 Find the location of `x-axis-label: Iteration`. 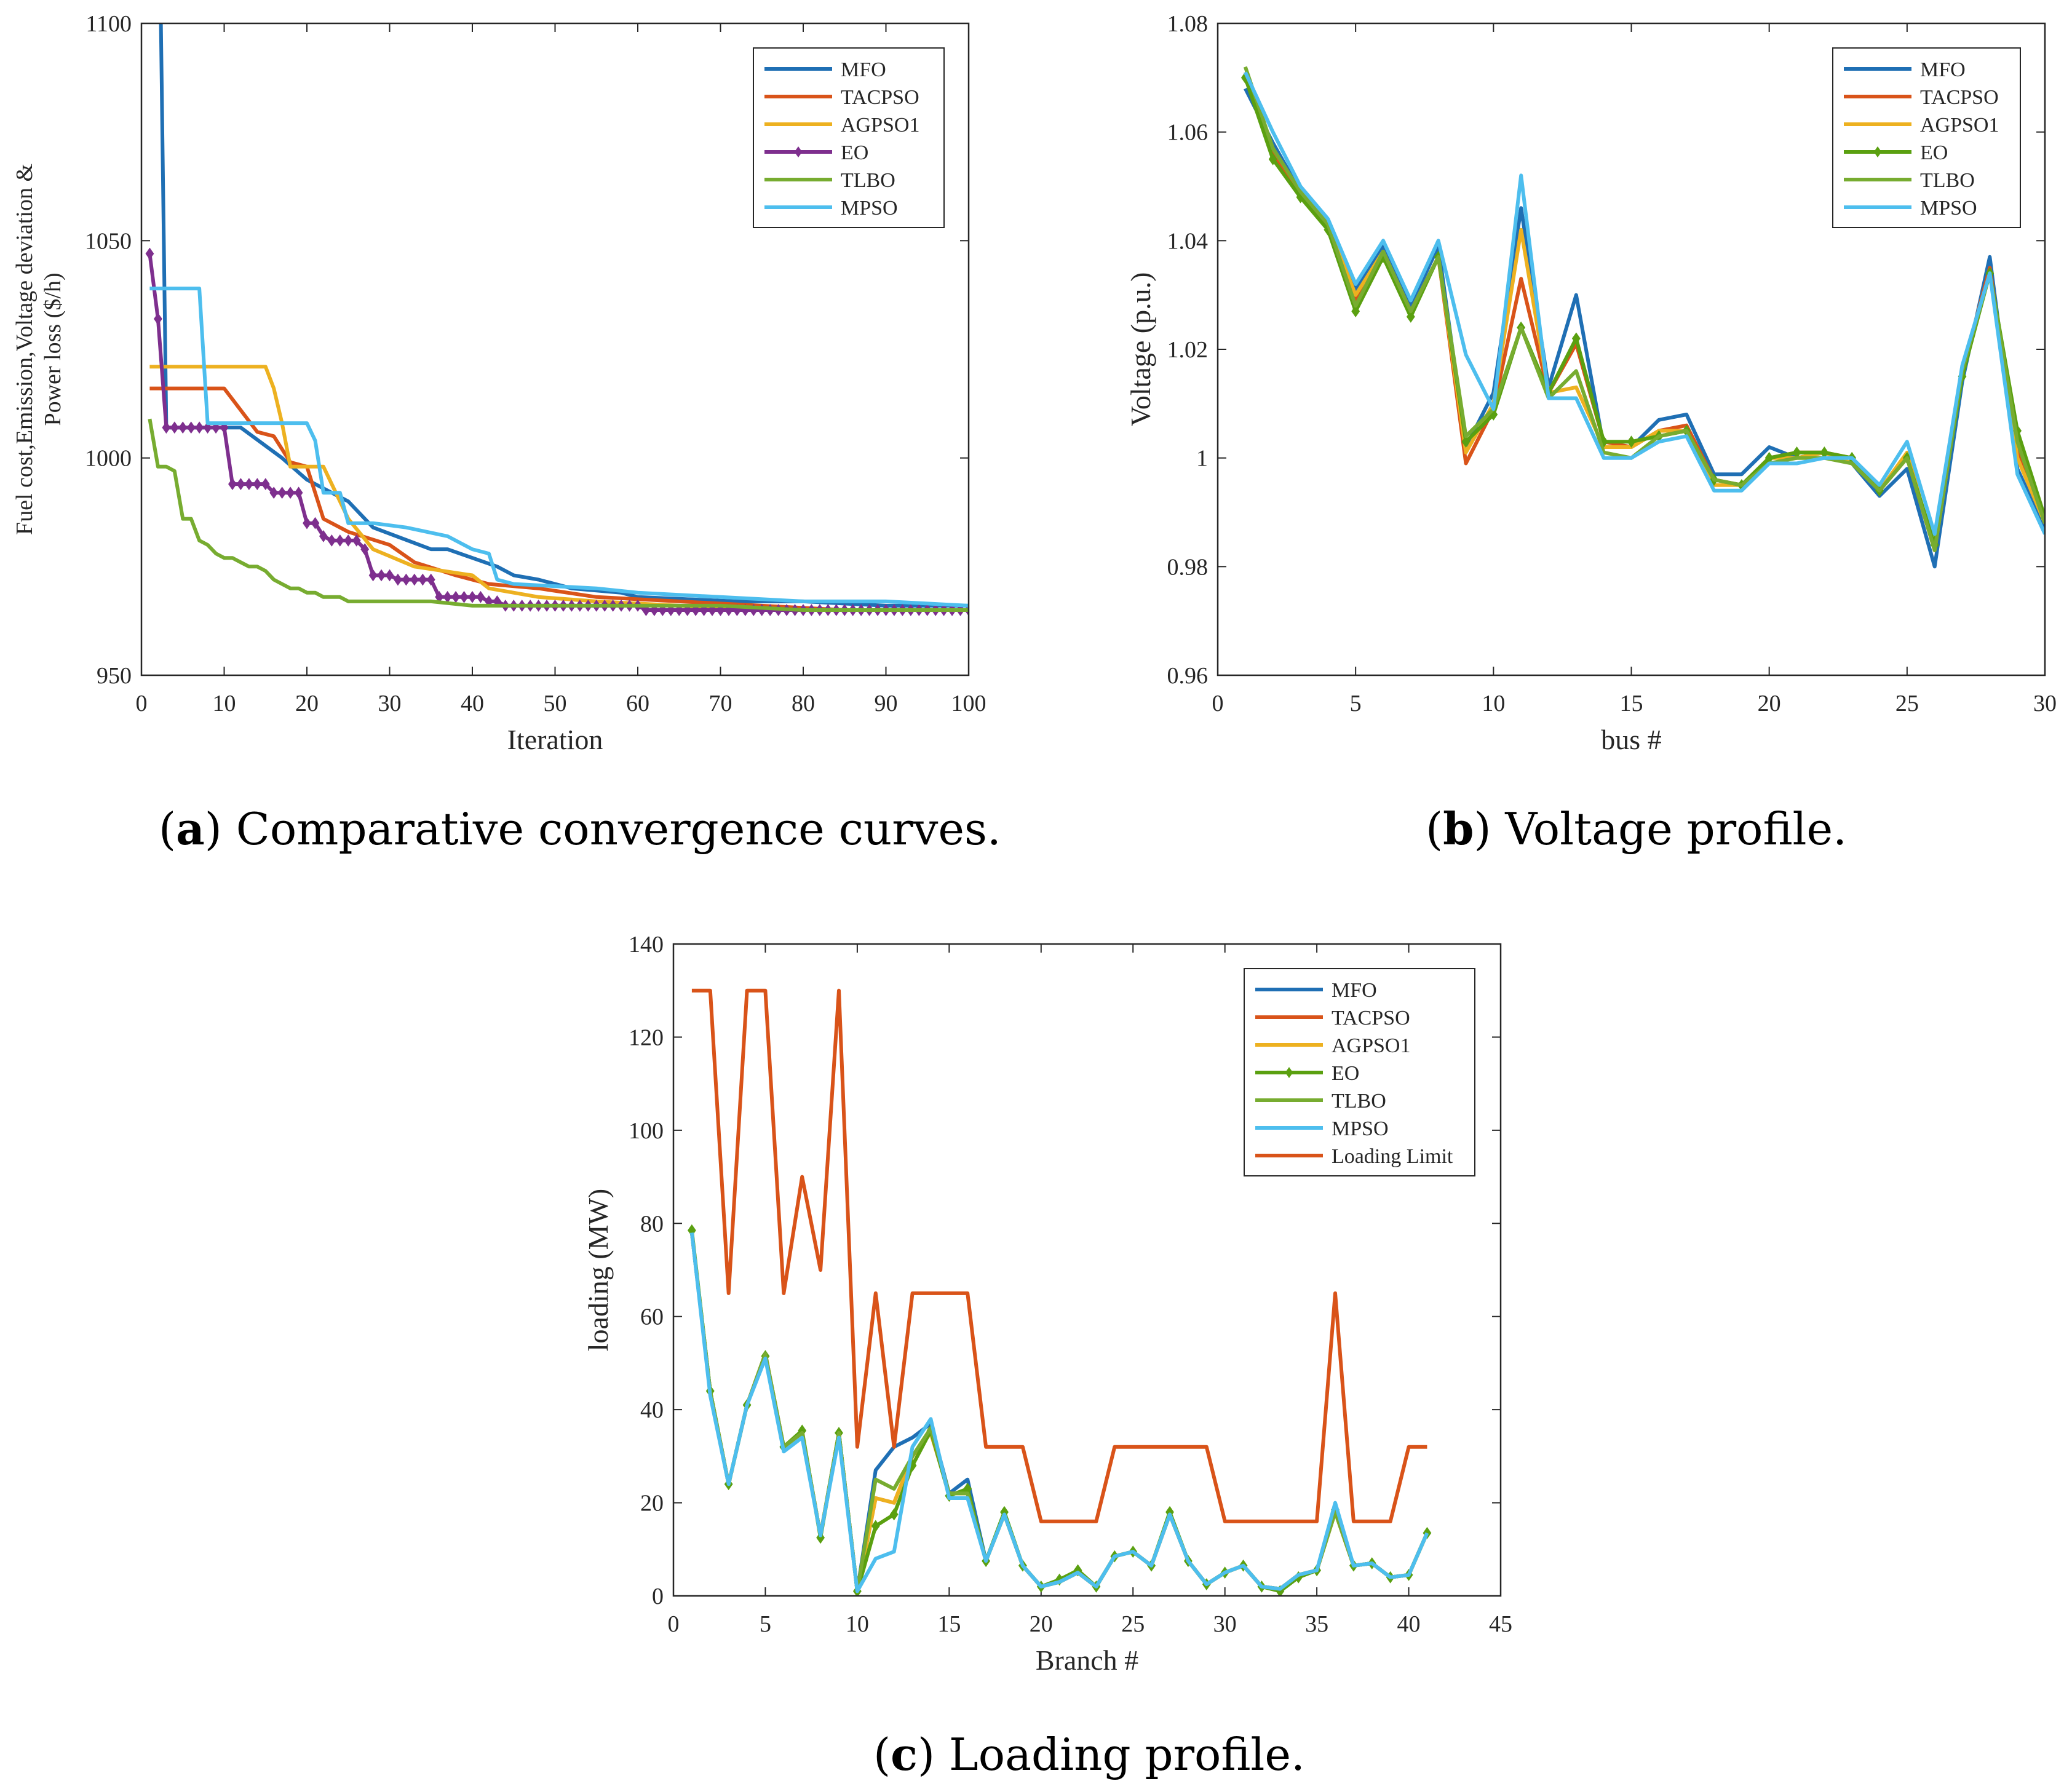

x-axis-label: Iteration is located at coordinates (555, 739).